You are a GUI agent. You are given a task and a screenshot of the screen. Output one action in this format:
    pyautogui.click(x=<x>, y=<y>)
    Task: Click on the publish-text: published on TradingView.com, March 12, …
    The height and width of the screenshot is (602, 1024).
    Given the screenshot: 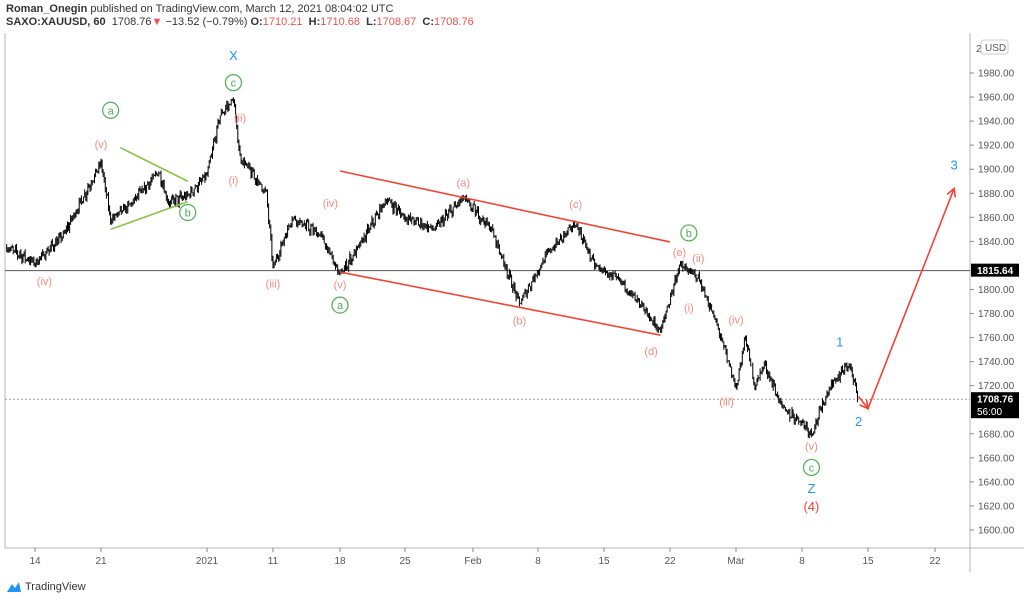 What is the action you would take?
    pyautogui.click(x=242, y=9)
    